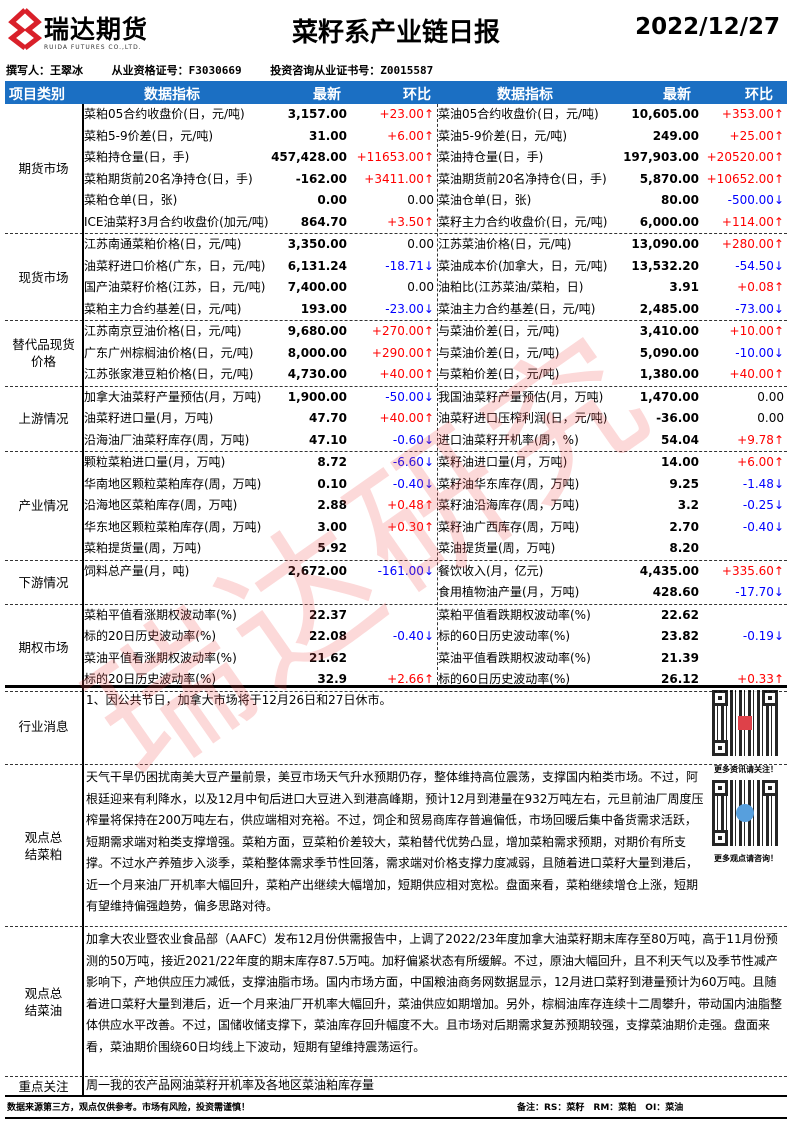  I want to click on change-value: +290.00↑, so click(402, 352).